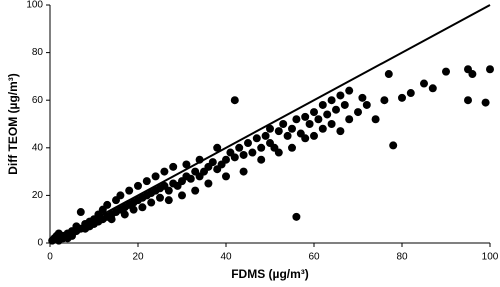 The width and height of the screenshot is (500, 287). I want to click on y-tick-label: 100, so click(34, 5).